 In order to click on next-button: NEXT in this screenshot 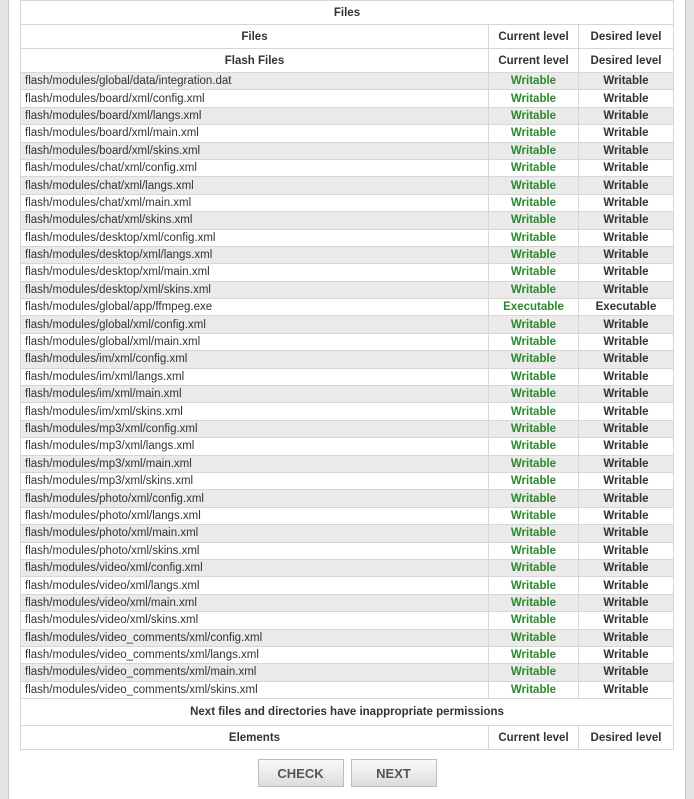, I will do `click(393, 773)`.